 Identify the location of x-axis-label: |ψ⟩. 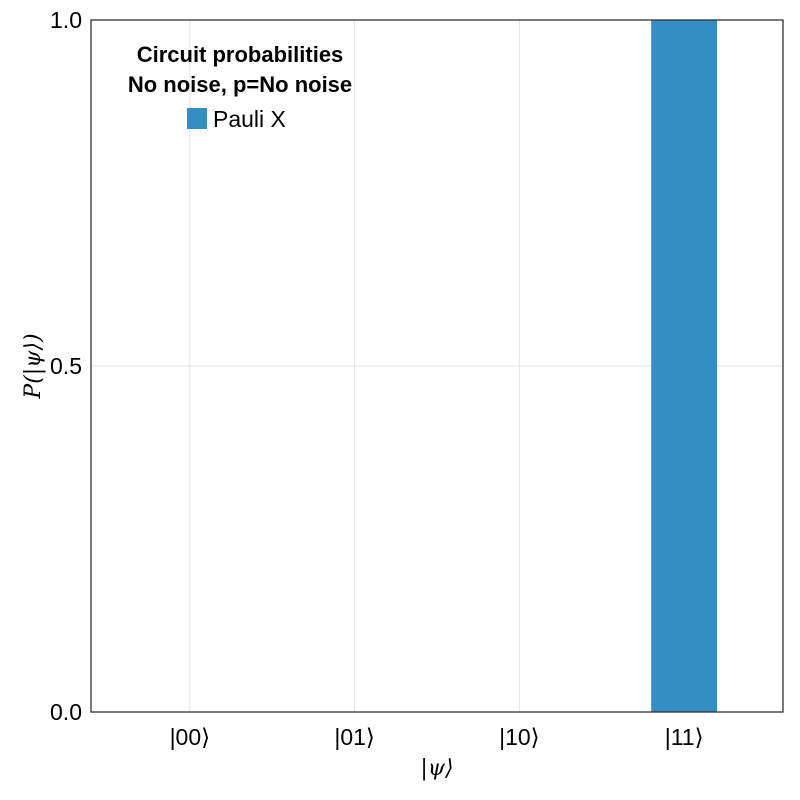
(436, 768).